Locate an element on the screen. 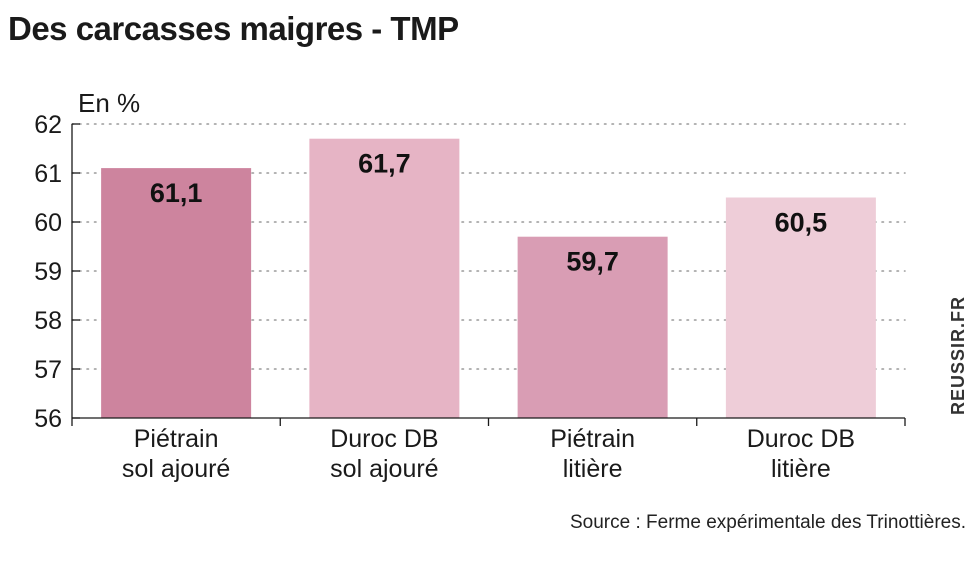 Image resolution: width=980 pixels, height=576 pixels. y-axis: En % 56 57 58 59 60 61 62 is located at coordinates (87, 260).